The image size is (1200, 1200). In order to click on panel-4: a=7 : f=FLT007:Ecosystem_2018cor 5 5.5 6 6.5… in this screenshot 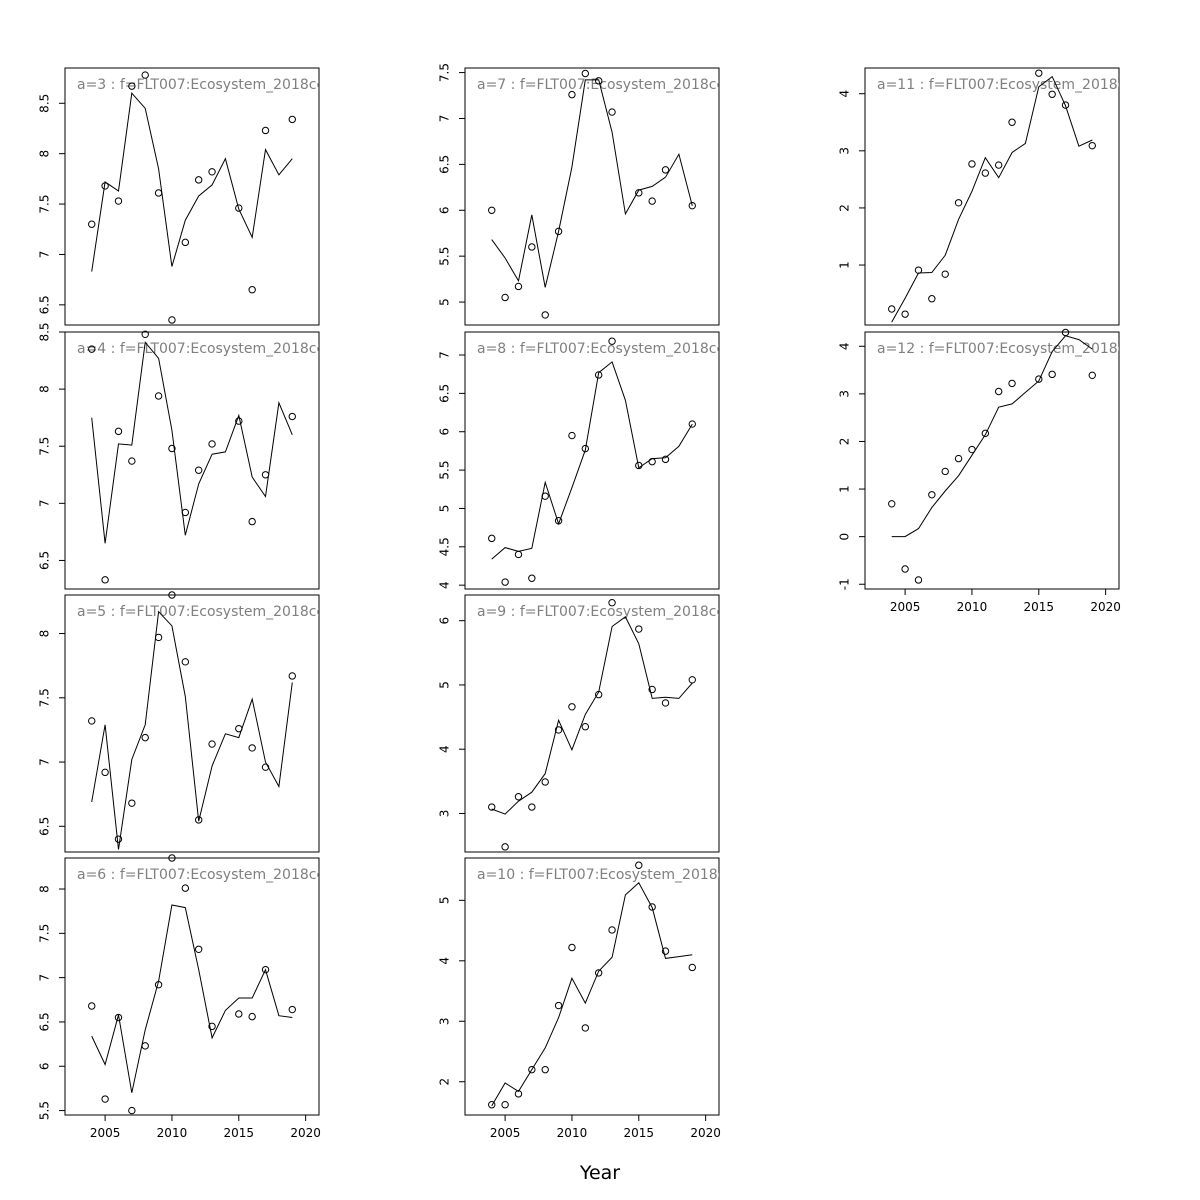, I will do `click(584, 194)`.